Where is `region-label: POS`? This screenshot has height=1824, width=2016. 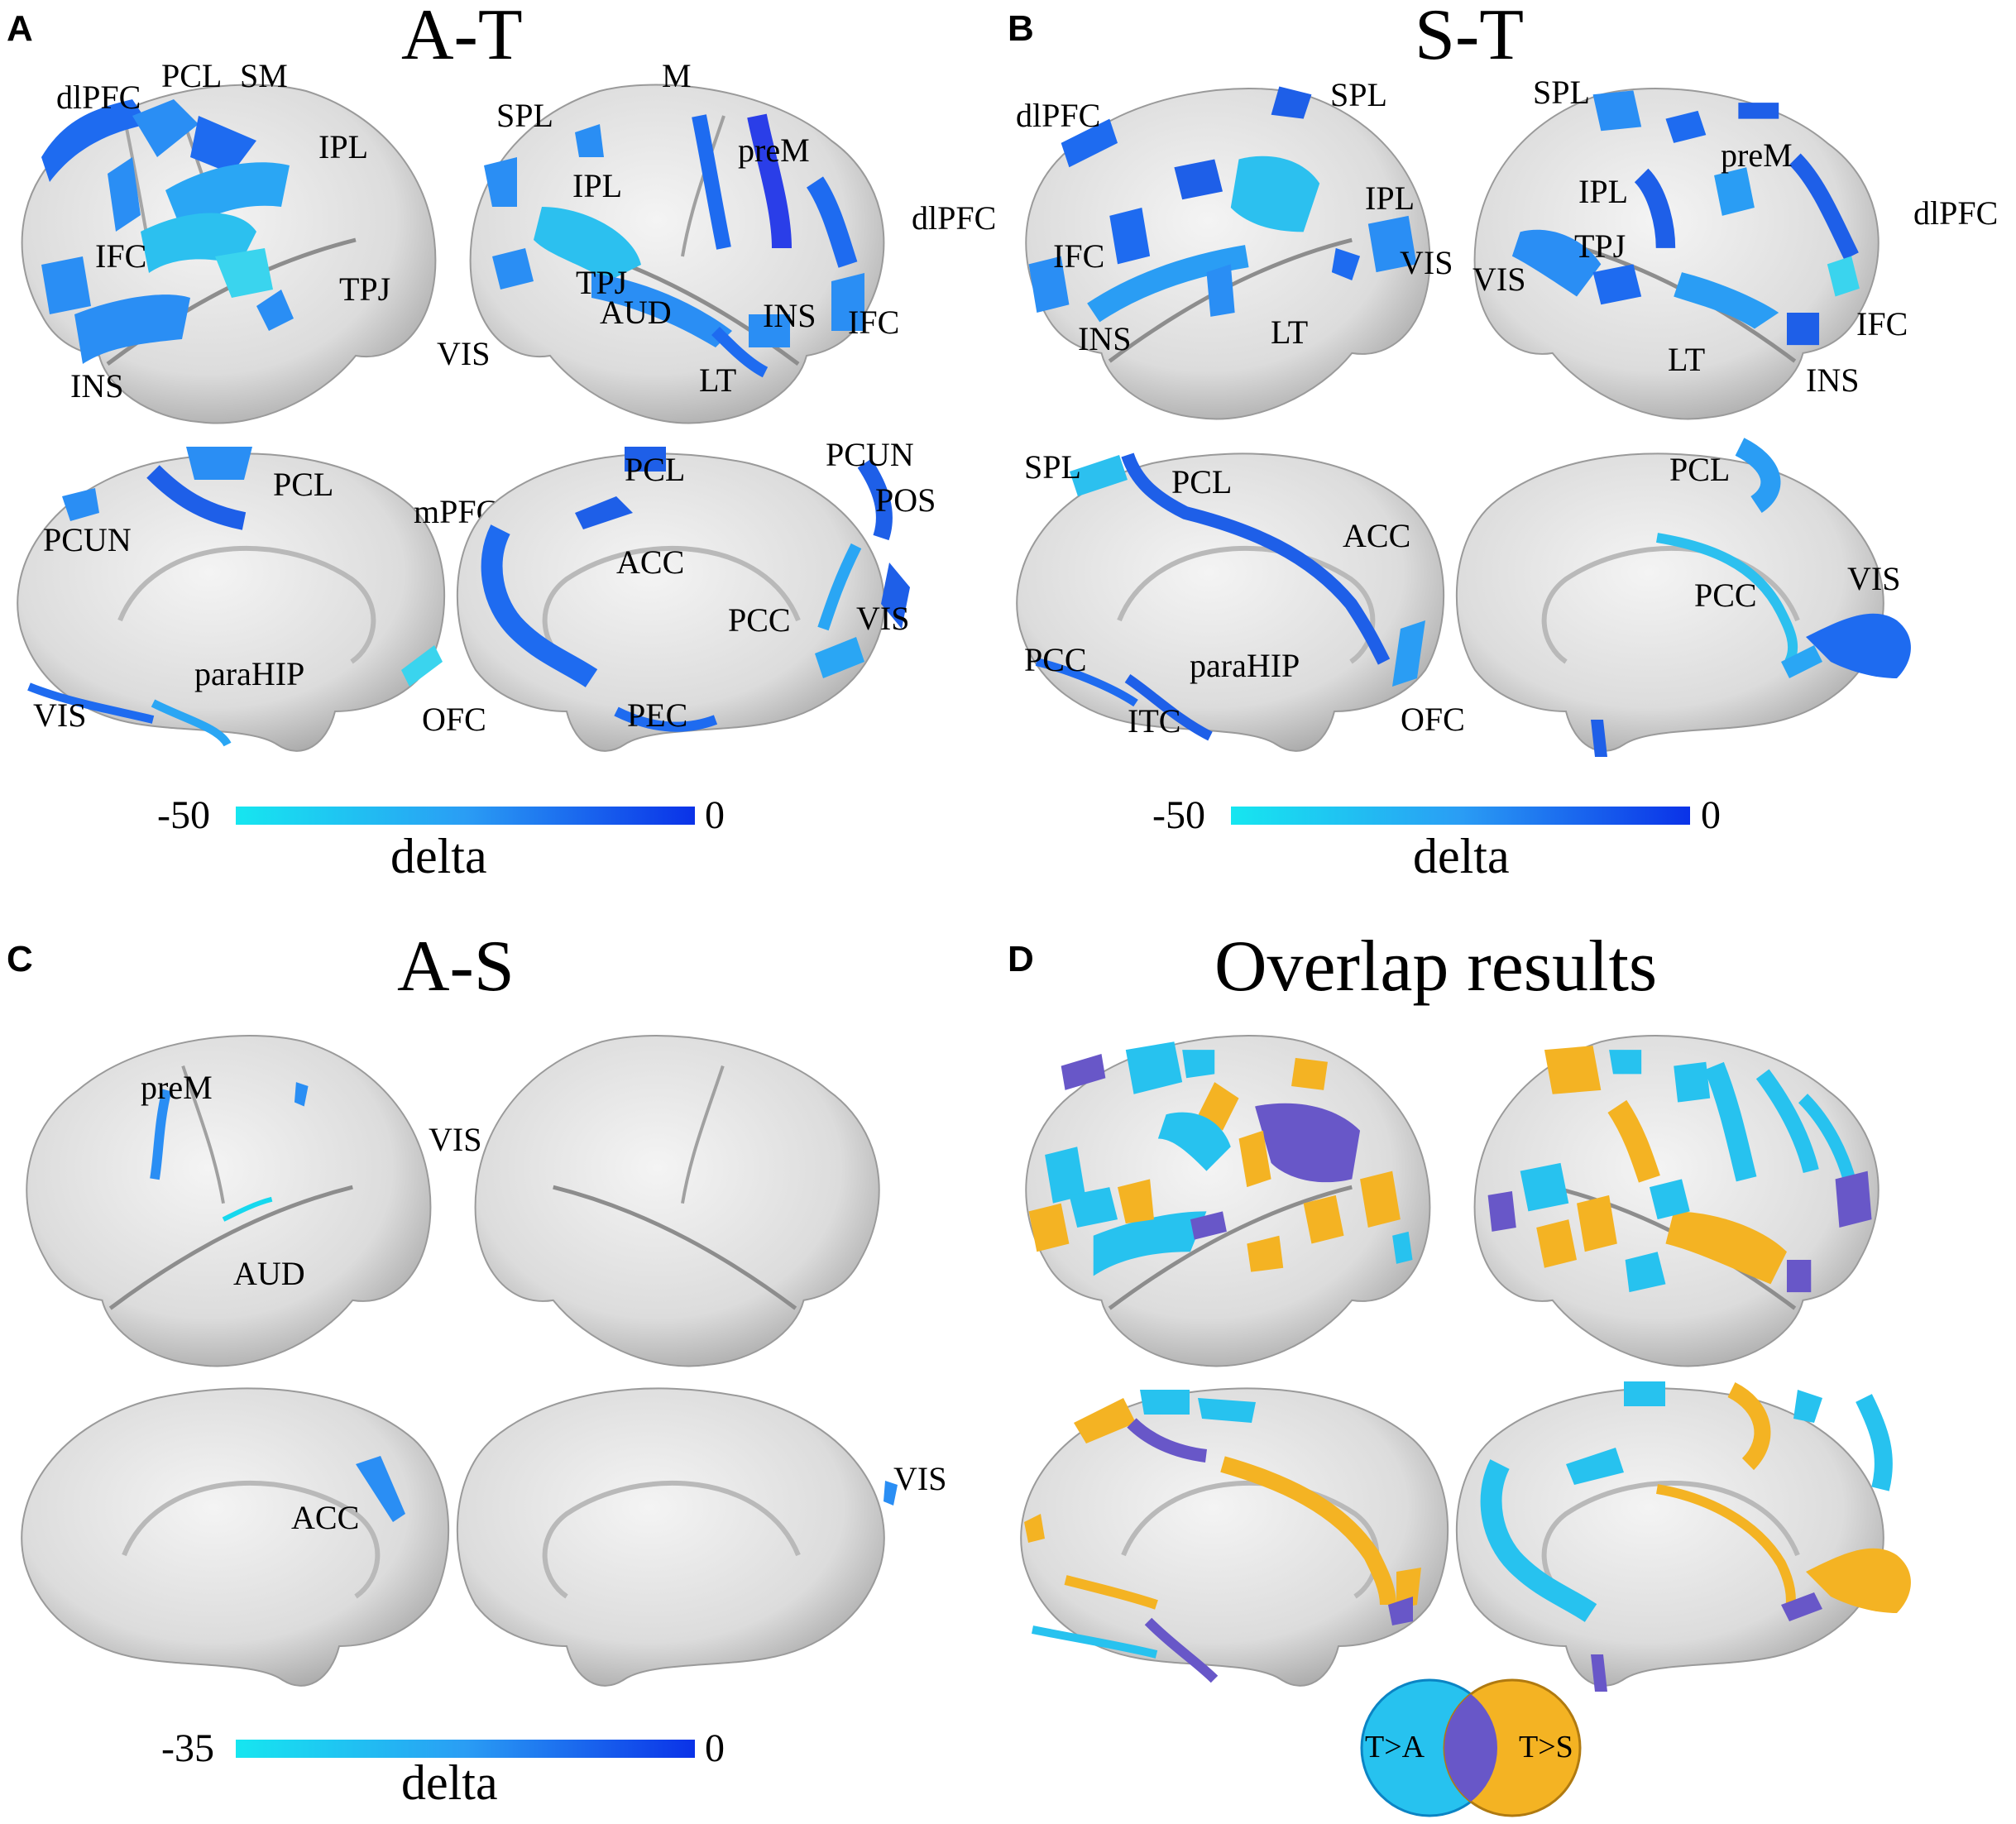 region-label: POS is located at coordinates (905, 500).